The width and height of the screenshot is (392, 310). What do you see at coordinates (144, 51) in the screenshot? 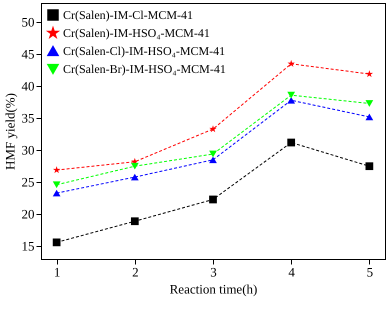
I see `legend-label: Cr(Salen-Cl)-IM-HSO₄-MCM-41` at bounding box center [144, 51].